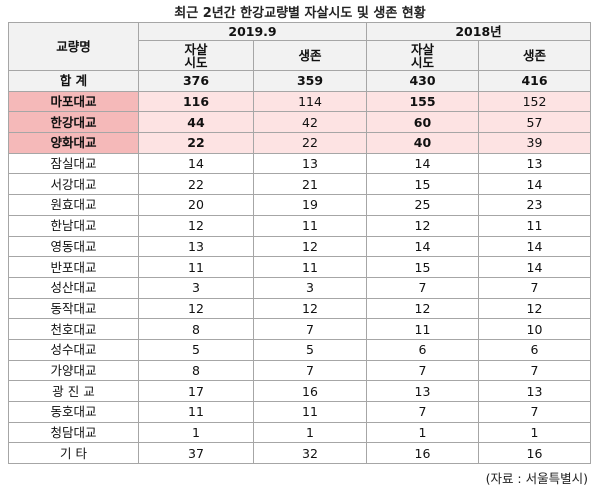 The height and width of the screenshot is (492, 600). What do you see at coordinates (422, 55) in the screenshot?
I see `header-cell: 자살 시도` at bounding box center [422, 55].